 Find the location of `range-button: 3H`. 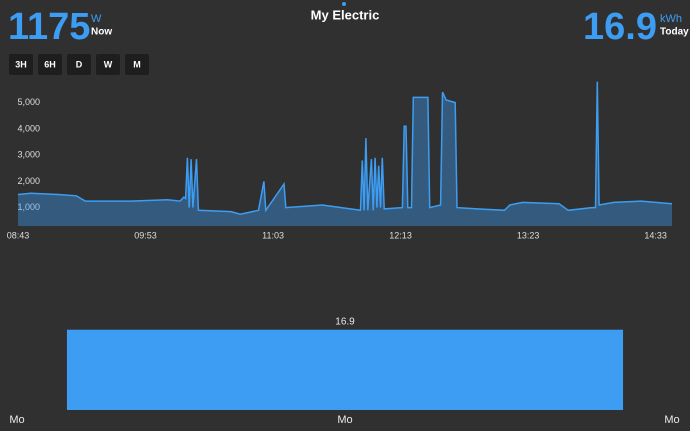

range-button: 3H is located at coordinates (21, 64).